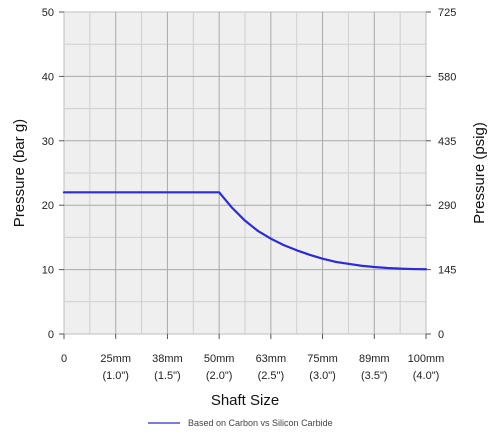 The height and width of the screenshot is (437, 496). Describe the element at coordinates (447, 77) in the screenshot. I see `y2-tick-label: 580` at that location.